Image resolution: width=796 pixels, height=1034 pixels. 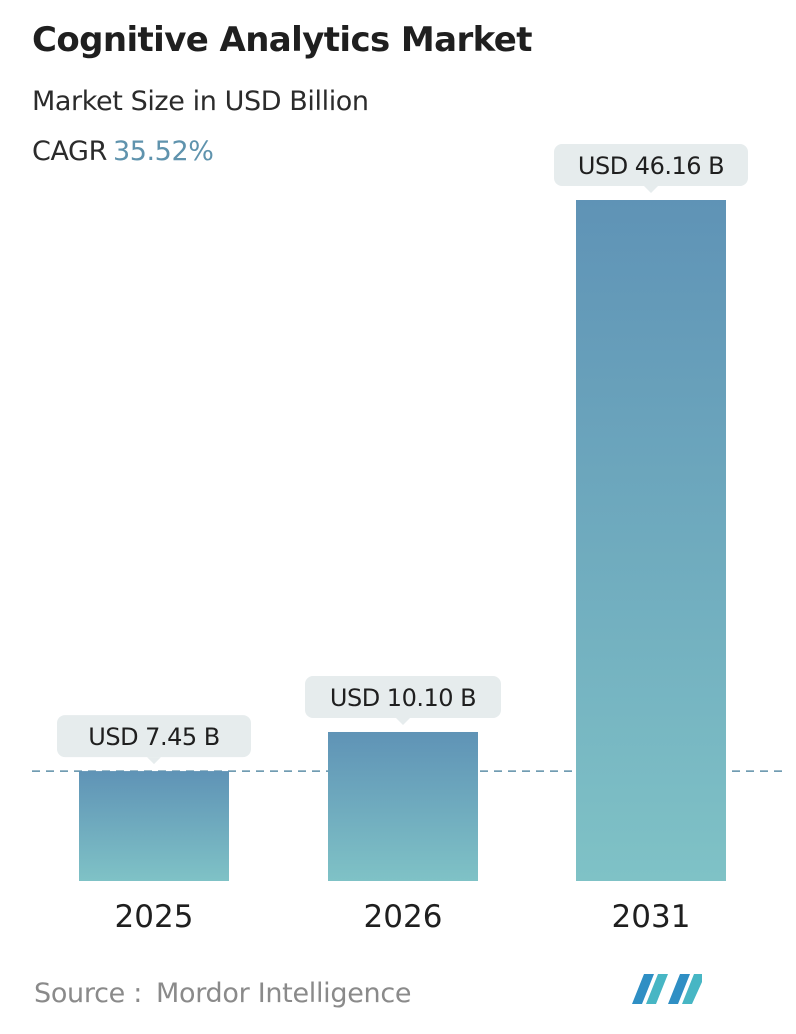 What do you see at coordinates (154, 917) in the screenshot?
I see `x-tick-label-2025: 2025` at bounding box center [154, 917].